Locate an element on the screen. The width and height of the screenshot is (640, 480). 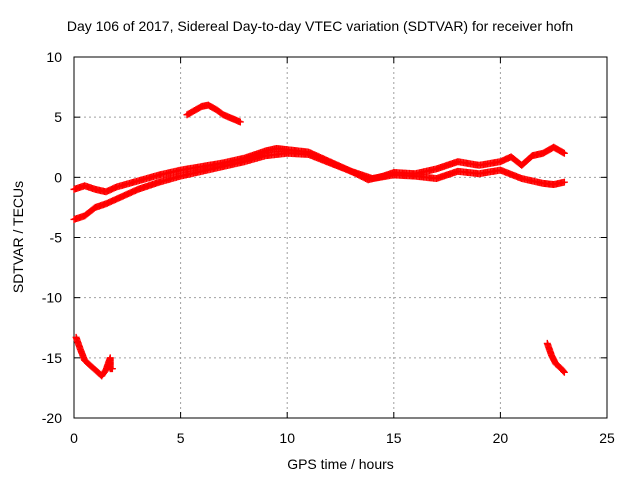
y-tick-label: -15 is located at coordinates (52, 358).